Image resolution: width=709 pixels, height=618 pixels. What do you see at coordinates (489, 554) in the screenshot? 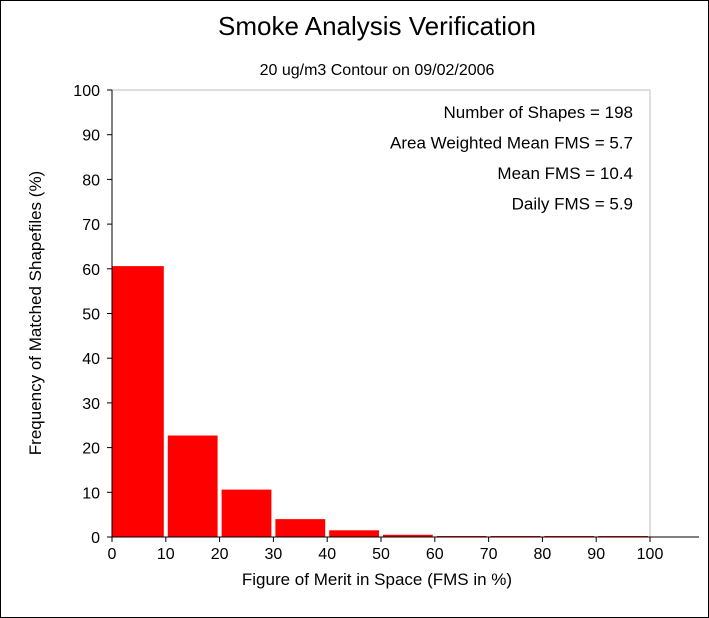
I see `x-tick-label: 70` at bounding box center [489, 554].